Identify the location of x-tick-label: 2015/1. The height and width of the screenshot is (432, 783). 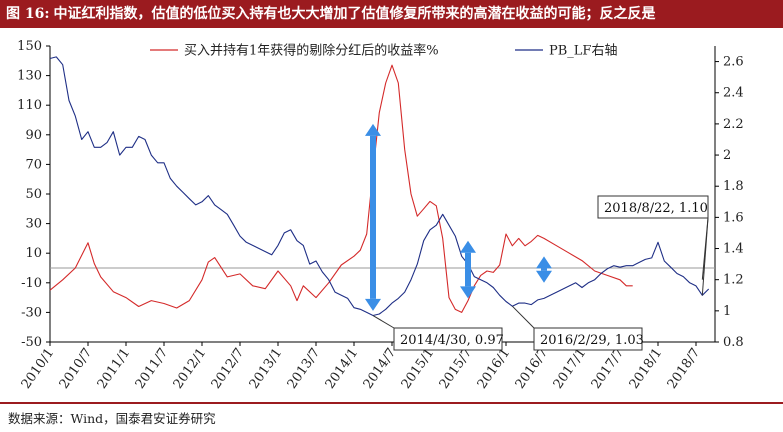
(418, 369).